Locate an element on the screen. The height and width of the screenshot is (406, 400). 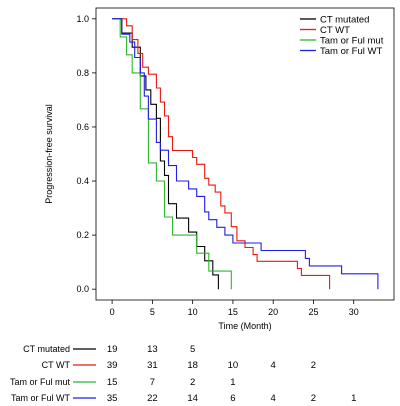
risk-count: 14 is located at coordinates (192, 398).